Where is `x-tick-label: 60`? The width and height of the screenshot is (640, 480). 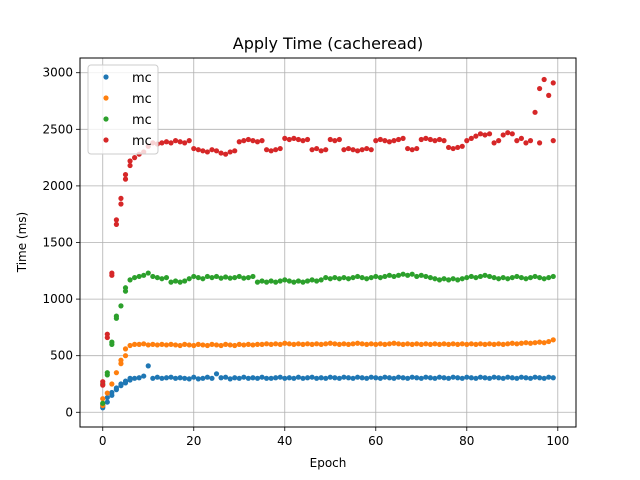 x-tick-label: 60 is located at coordinates (375, 441).